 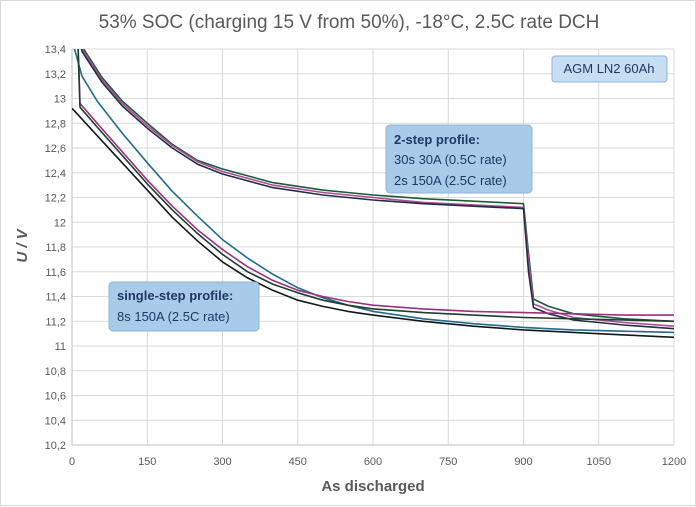 What do you see at coordinates (55, 372) in the screenshot?
I see `y-tick-label: 10,8` at bounding box center [55, 372].